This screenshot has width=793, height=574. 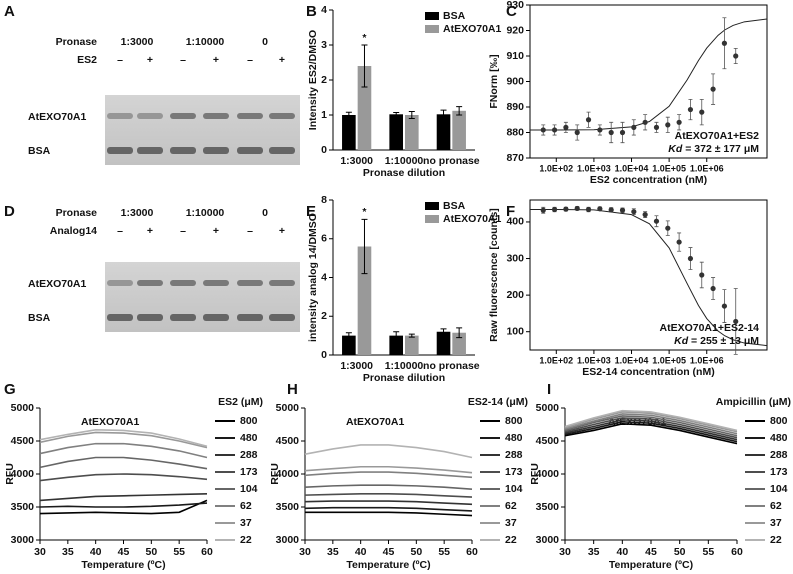 What do you see at coordinates (515, 81) in the screenshot?
I see `y-tick-label: 900` at bounding box center [515, 81].